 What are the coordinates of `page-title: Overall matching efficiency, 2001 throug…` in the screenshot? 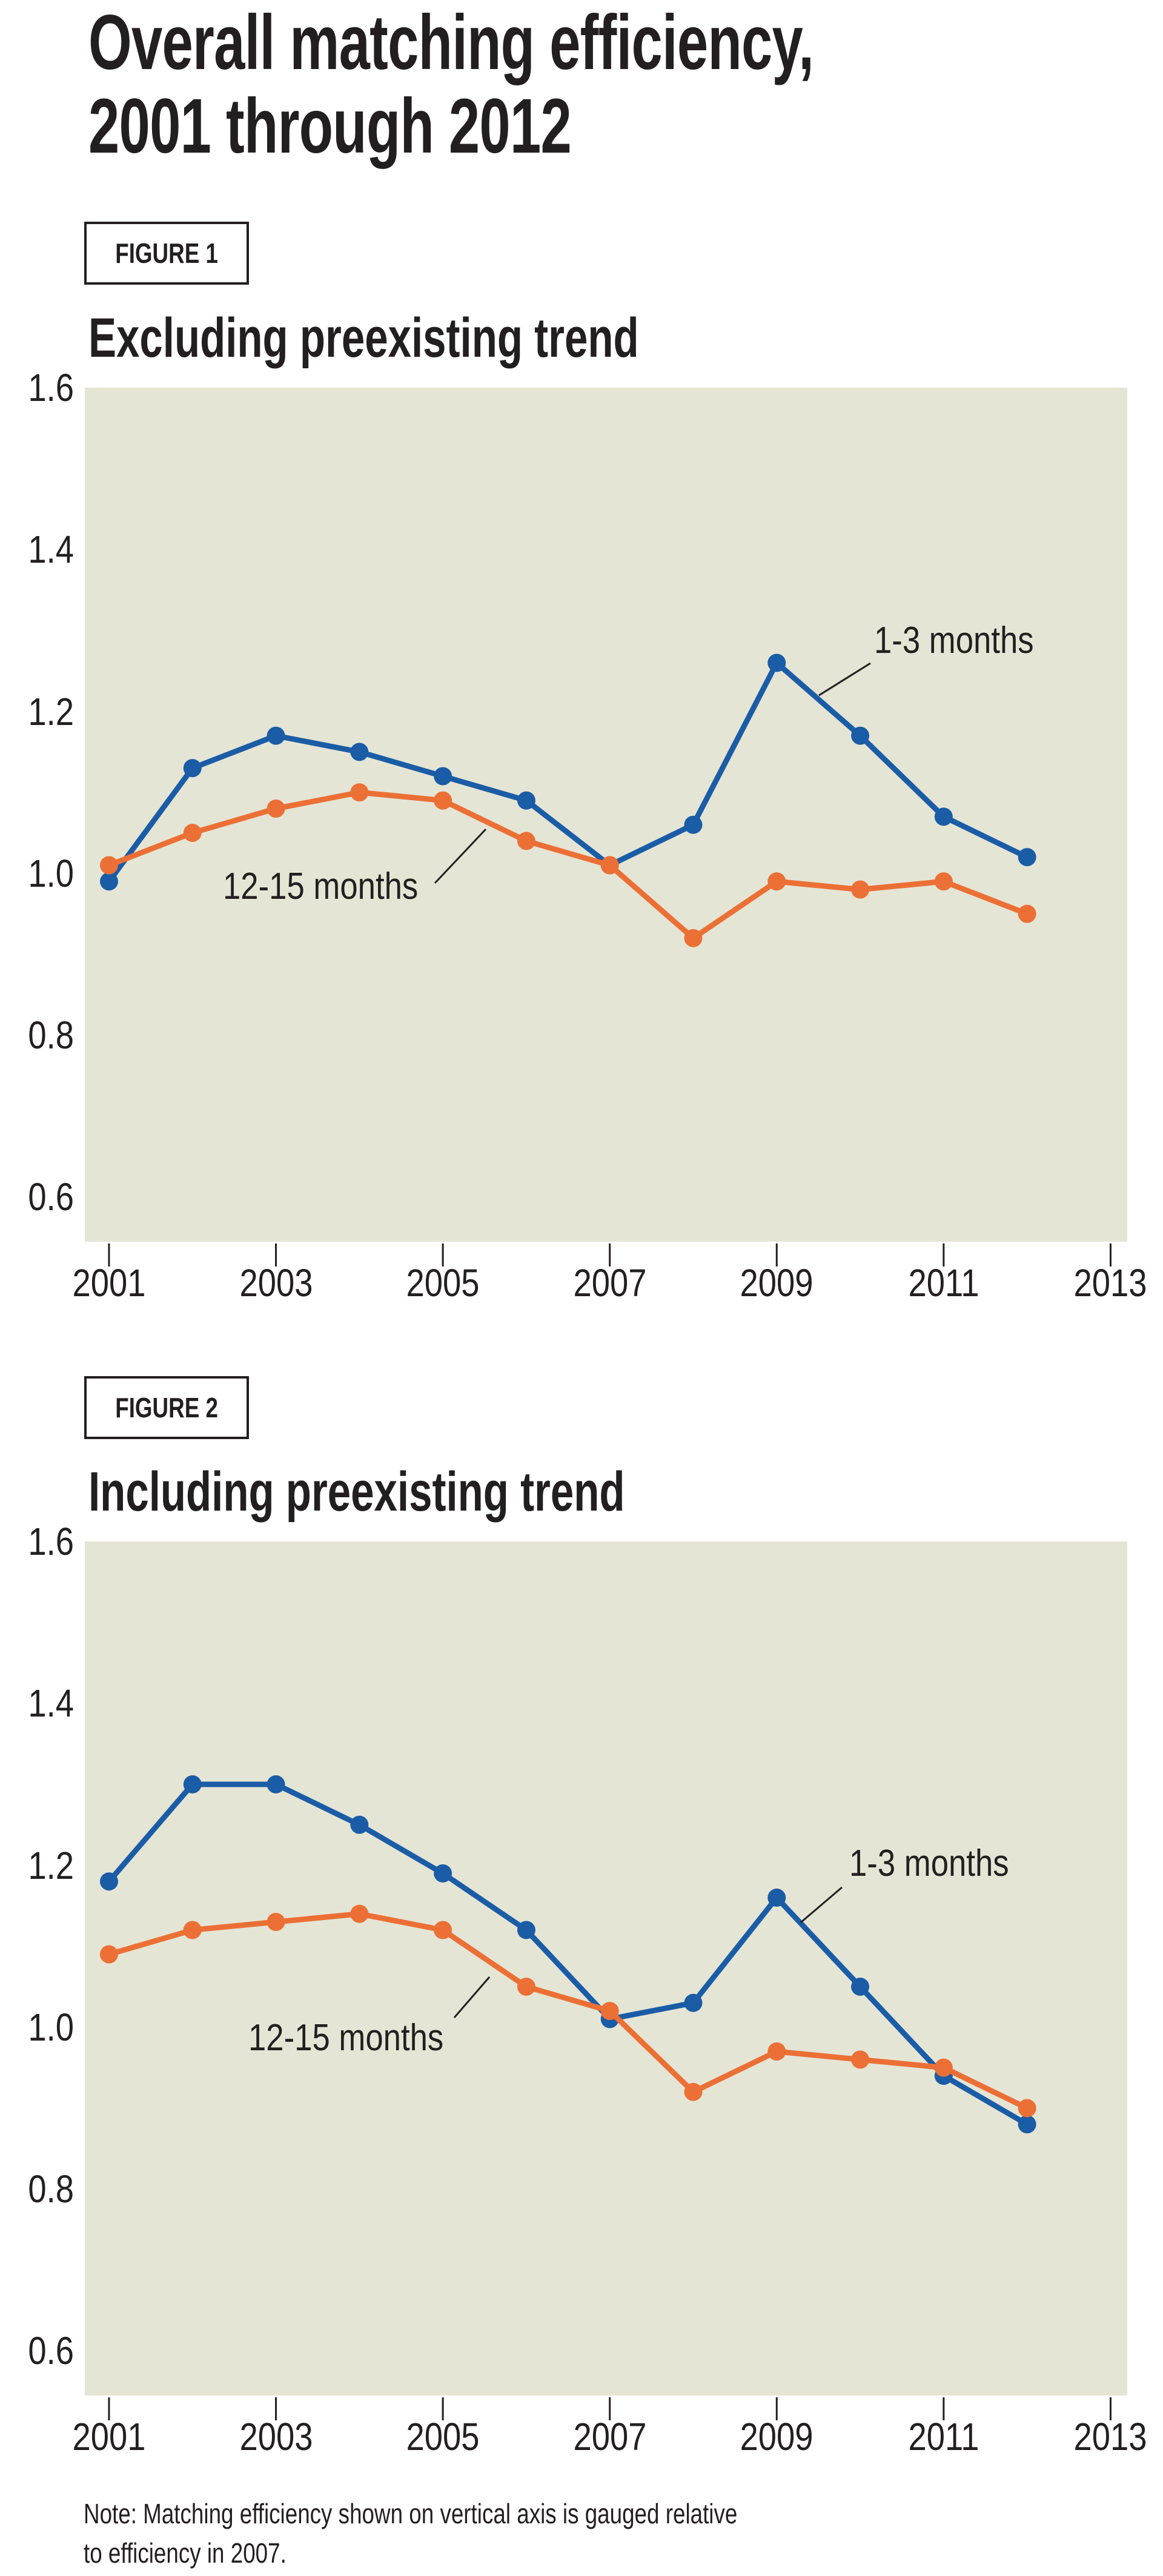 It's located at (592, 84).